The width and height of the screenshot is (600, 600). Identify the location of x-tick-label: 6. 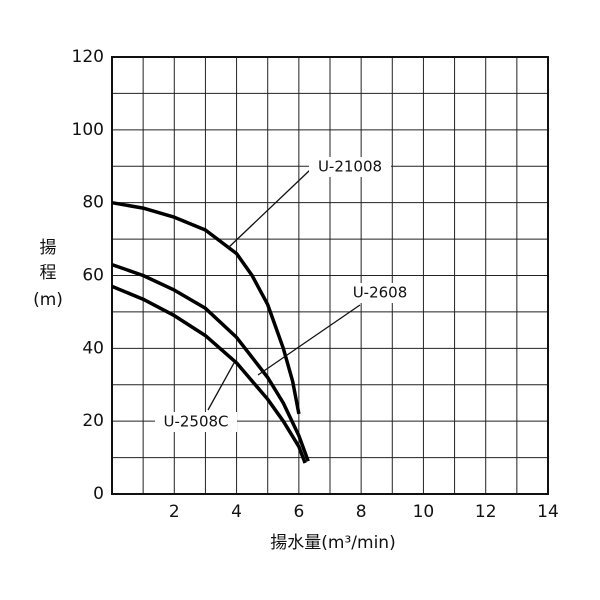
(298, 512).